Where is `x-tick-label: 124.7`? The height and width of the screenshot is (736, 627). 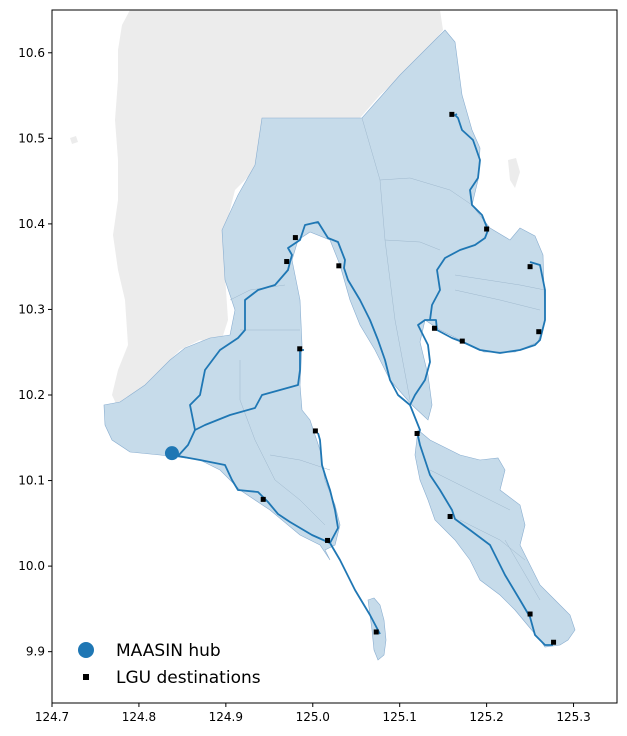
x-tick-label: 124.7 is located at coordinates (52, 717).